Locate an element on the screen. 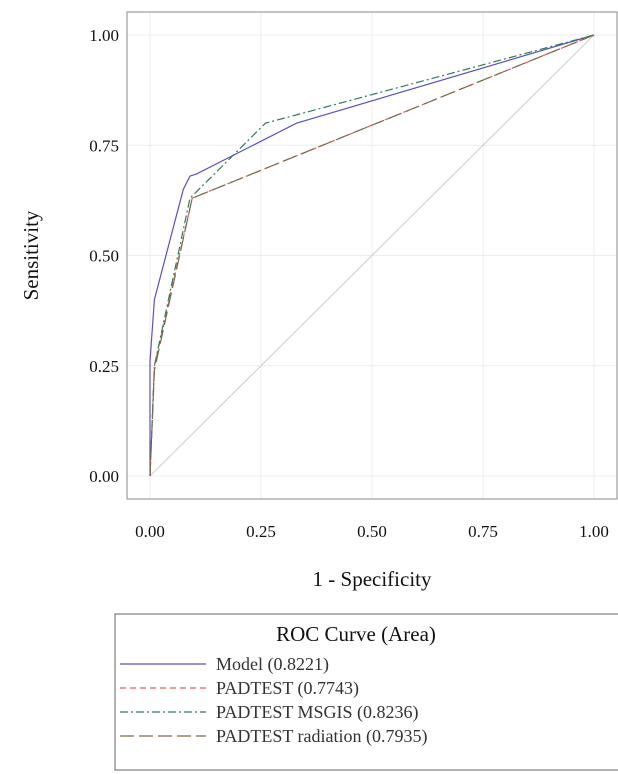 This screenshot has height=774, width=618. x-tick-label: 0.00 is located at coordinates (150, 531).